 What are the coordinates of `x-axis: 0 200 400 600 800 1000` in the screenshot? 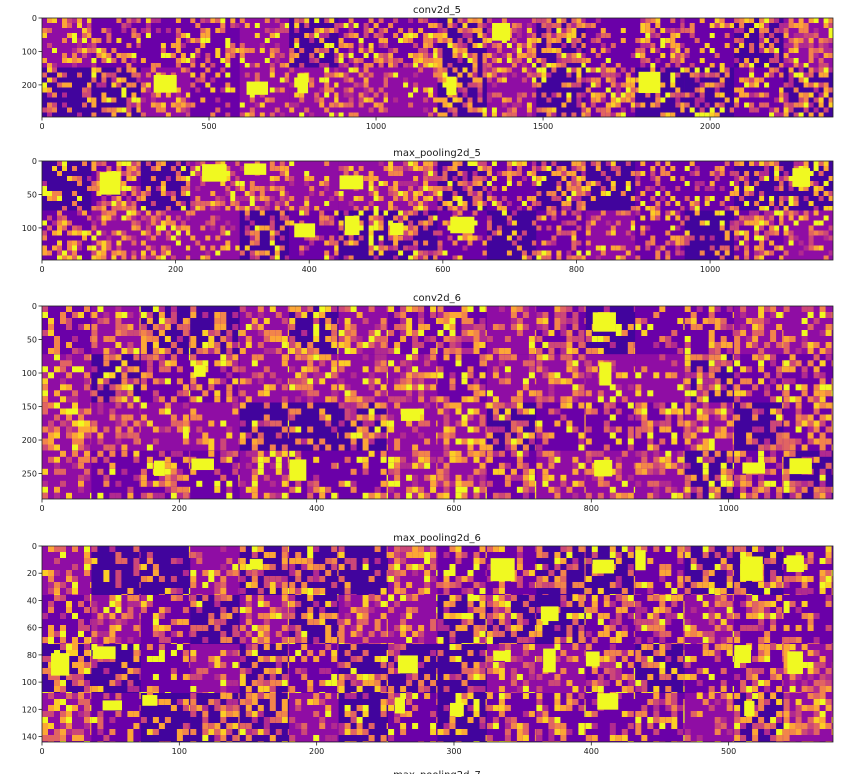 It's located at (389, 506).